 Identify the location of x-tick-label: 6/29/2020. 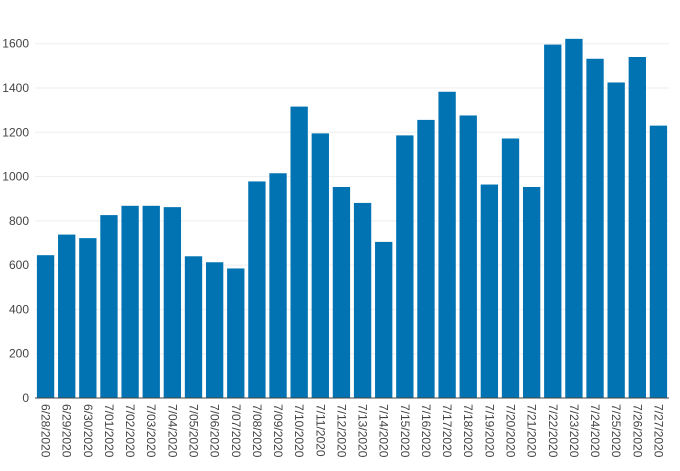
(67, 431).